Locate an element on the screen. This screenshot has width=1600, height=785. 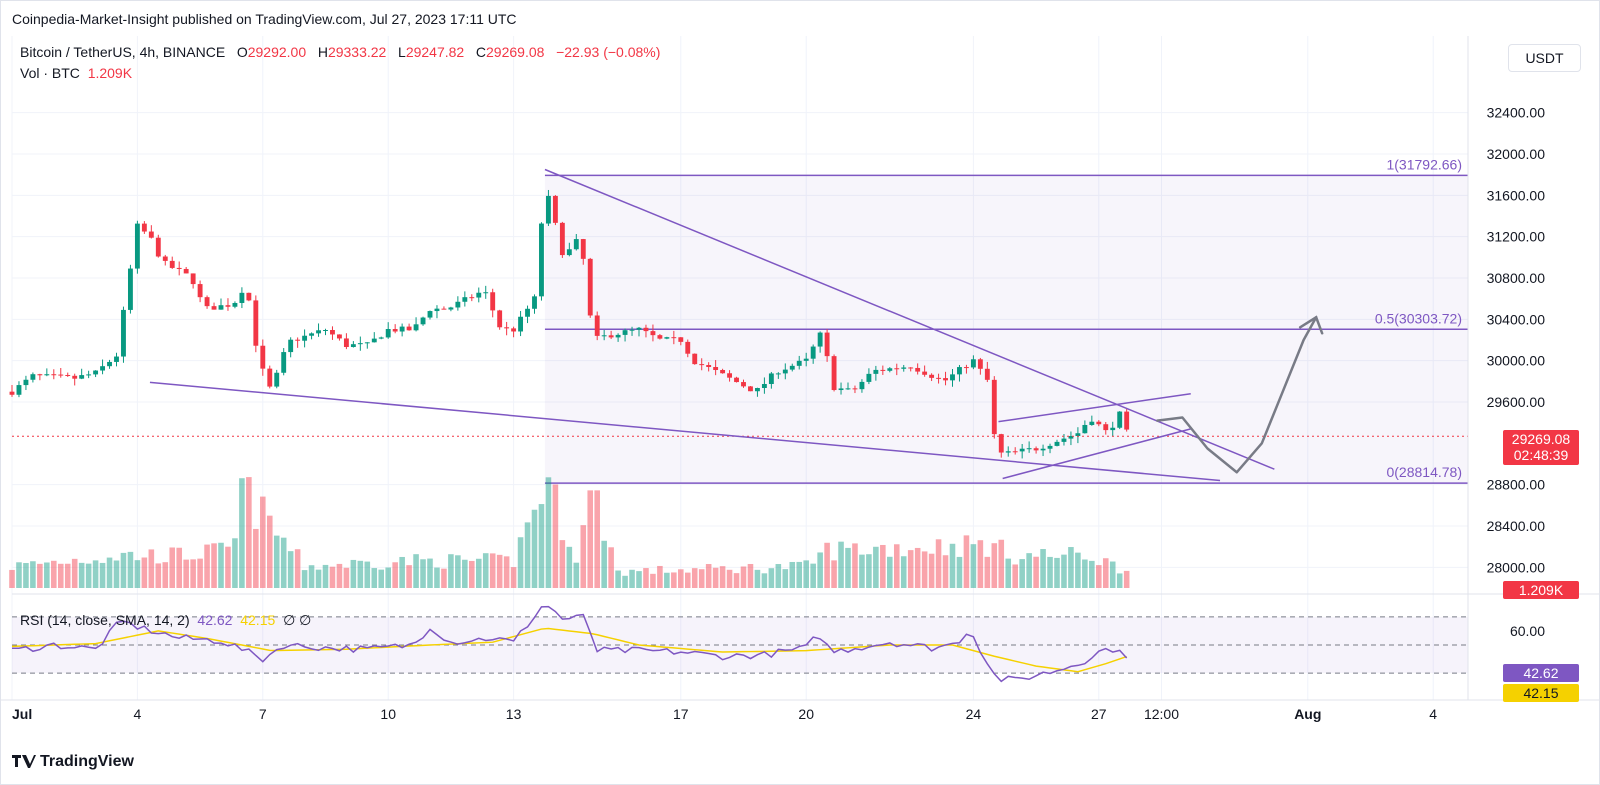
open-label: O is located at coordinates (242, 52).